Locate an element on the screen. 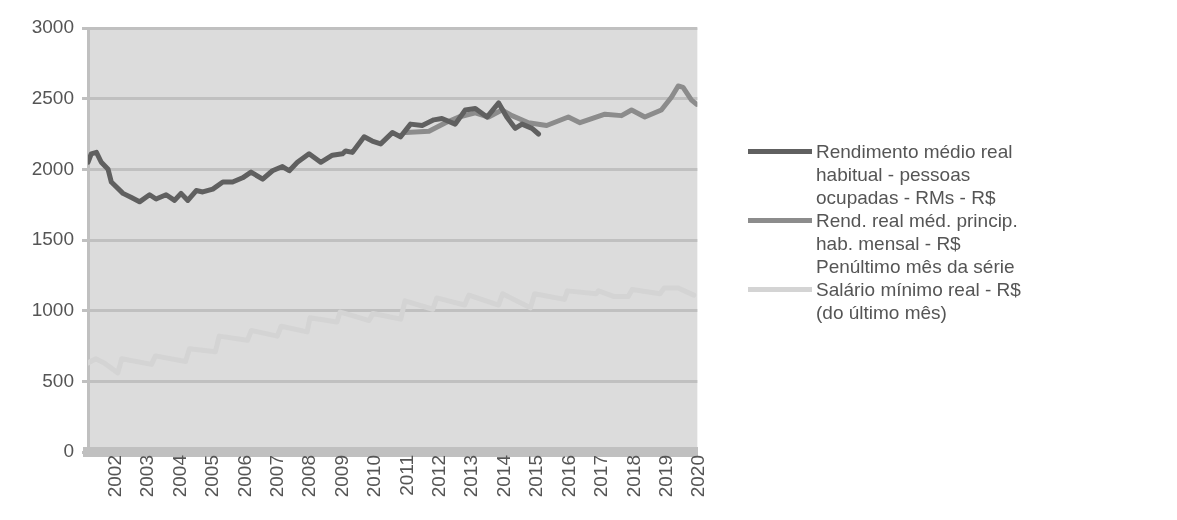  x-tick-label: 2010 is located at coordinates (374, 476).